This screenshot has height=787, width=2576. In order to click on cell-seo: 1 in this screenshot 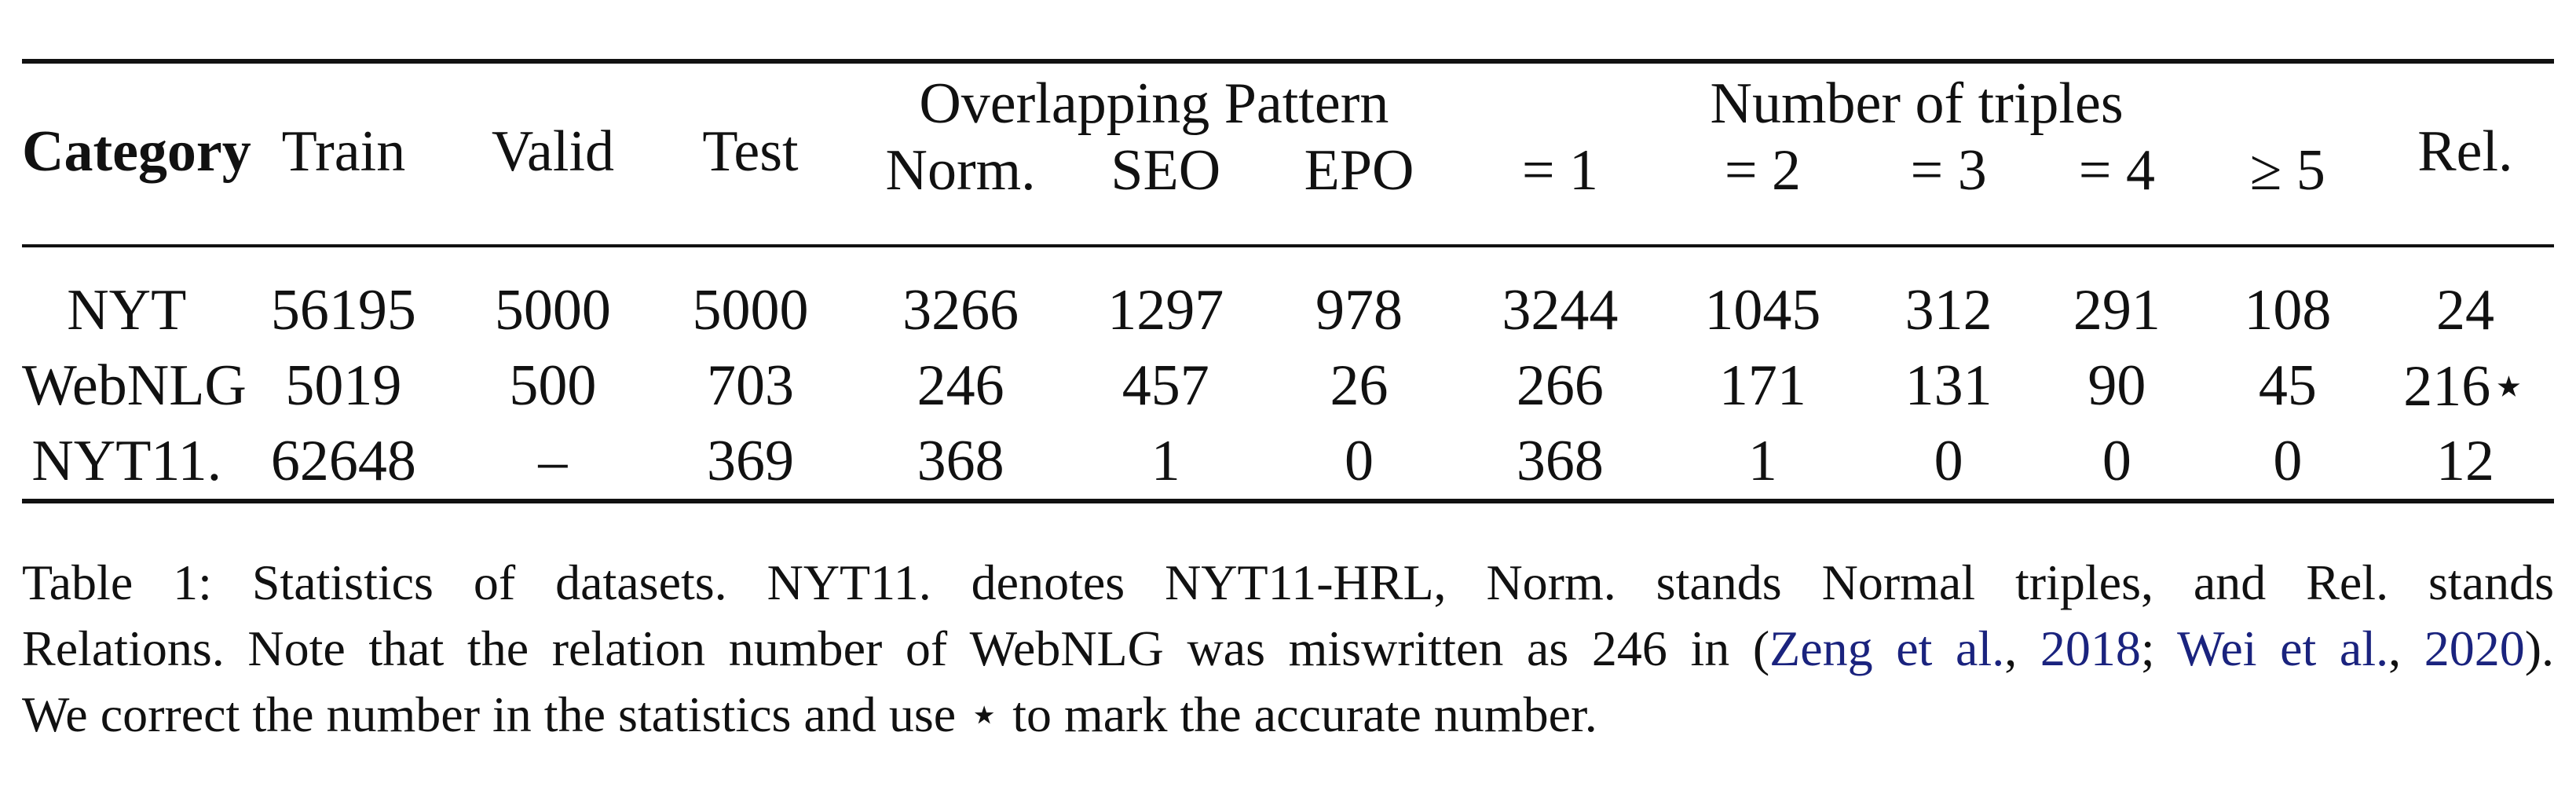, I will do `click(1165, 460)`.